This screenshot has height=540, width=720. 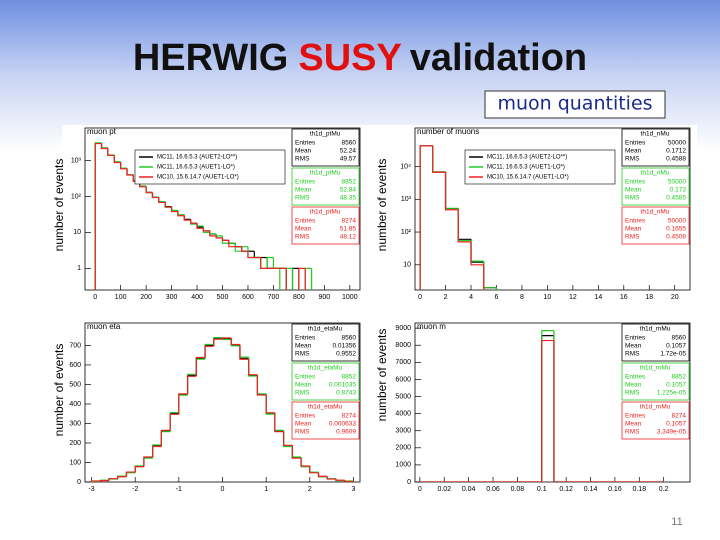 I want to click on x-tick-label: 2, so click(x=310, y=489).